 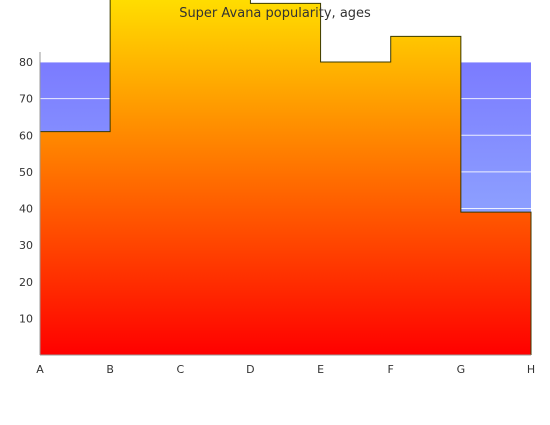 I want to click on x-tick-label-B: B, so click(x=110, y=369).